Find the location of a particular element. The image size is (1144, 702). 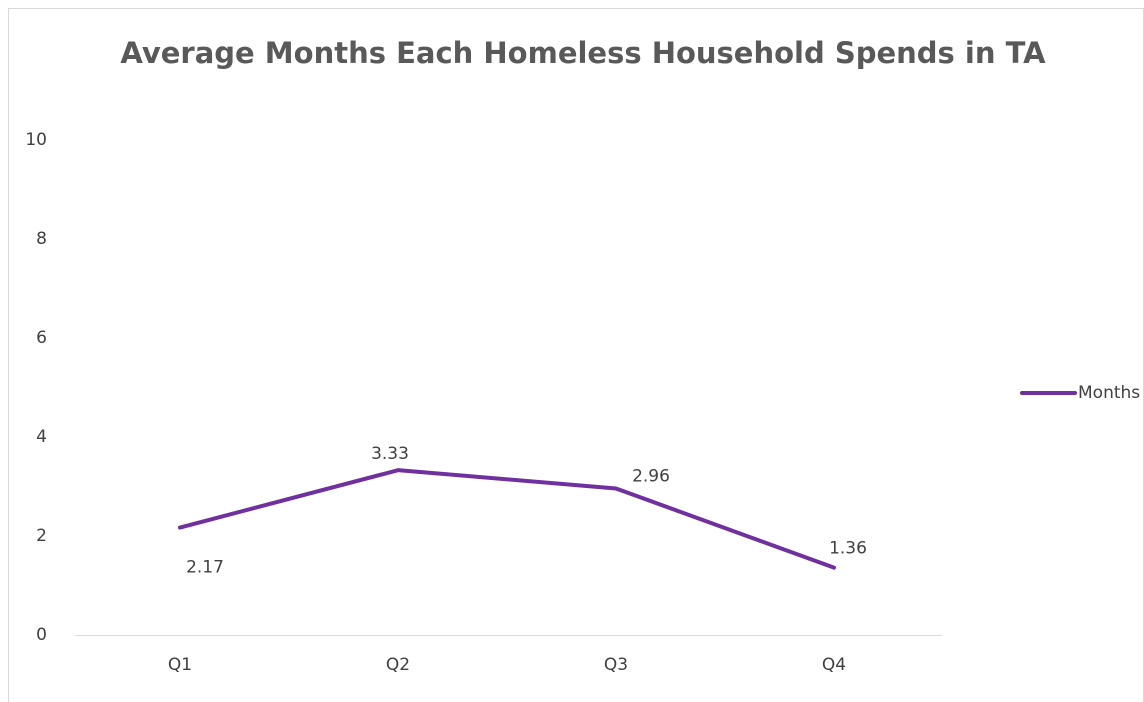

x-tick-label: Q1 is located at coordinates (180, 665).